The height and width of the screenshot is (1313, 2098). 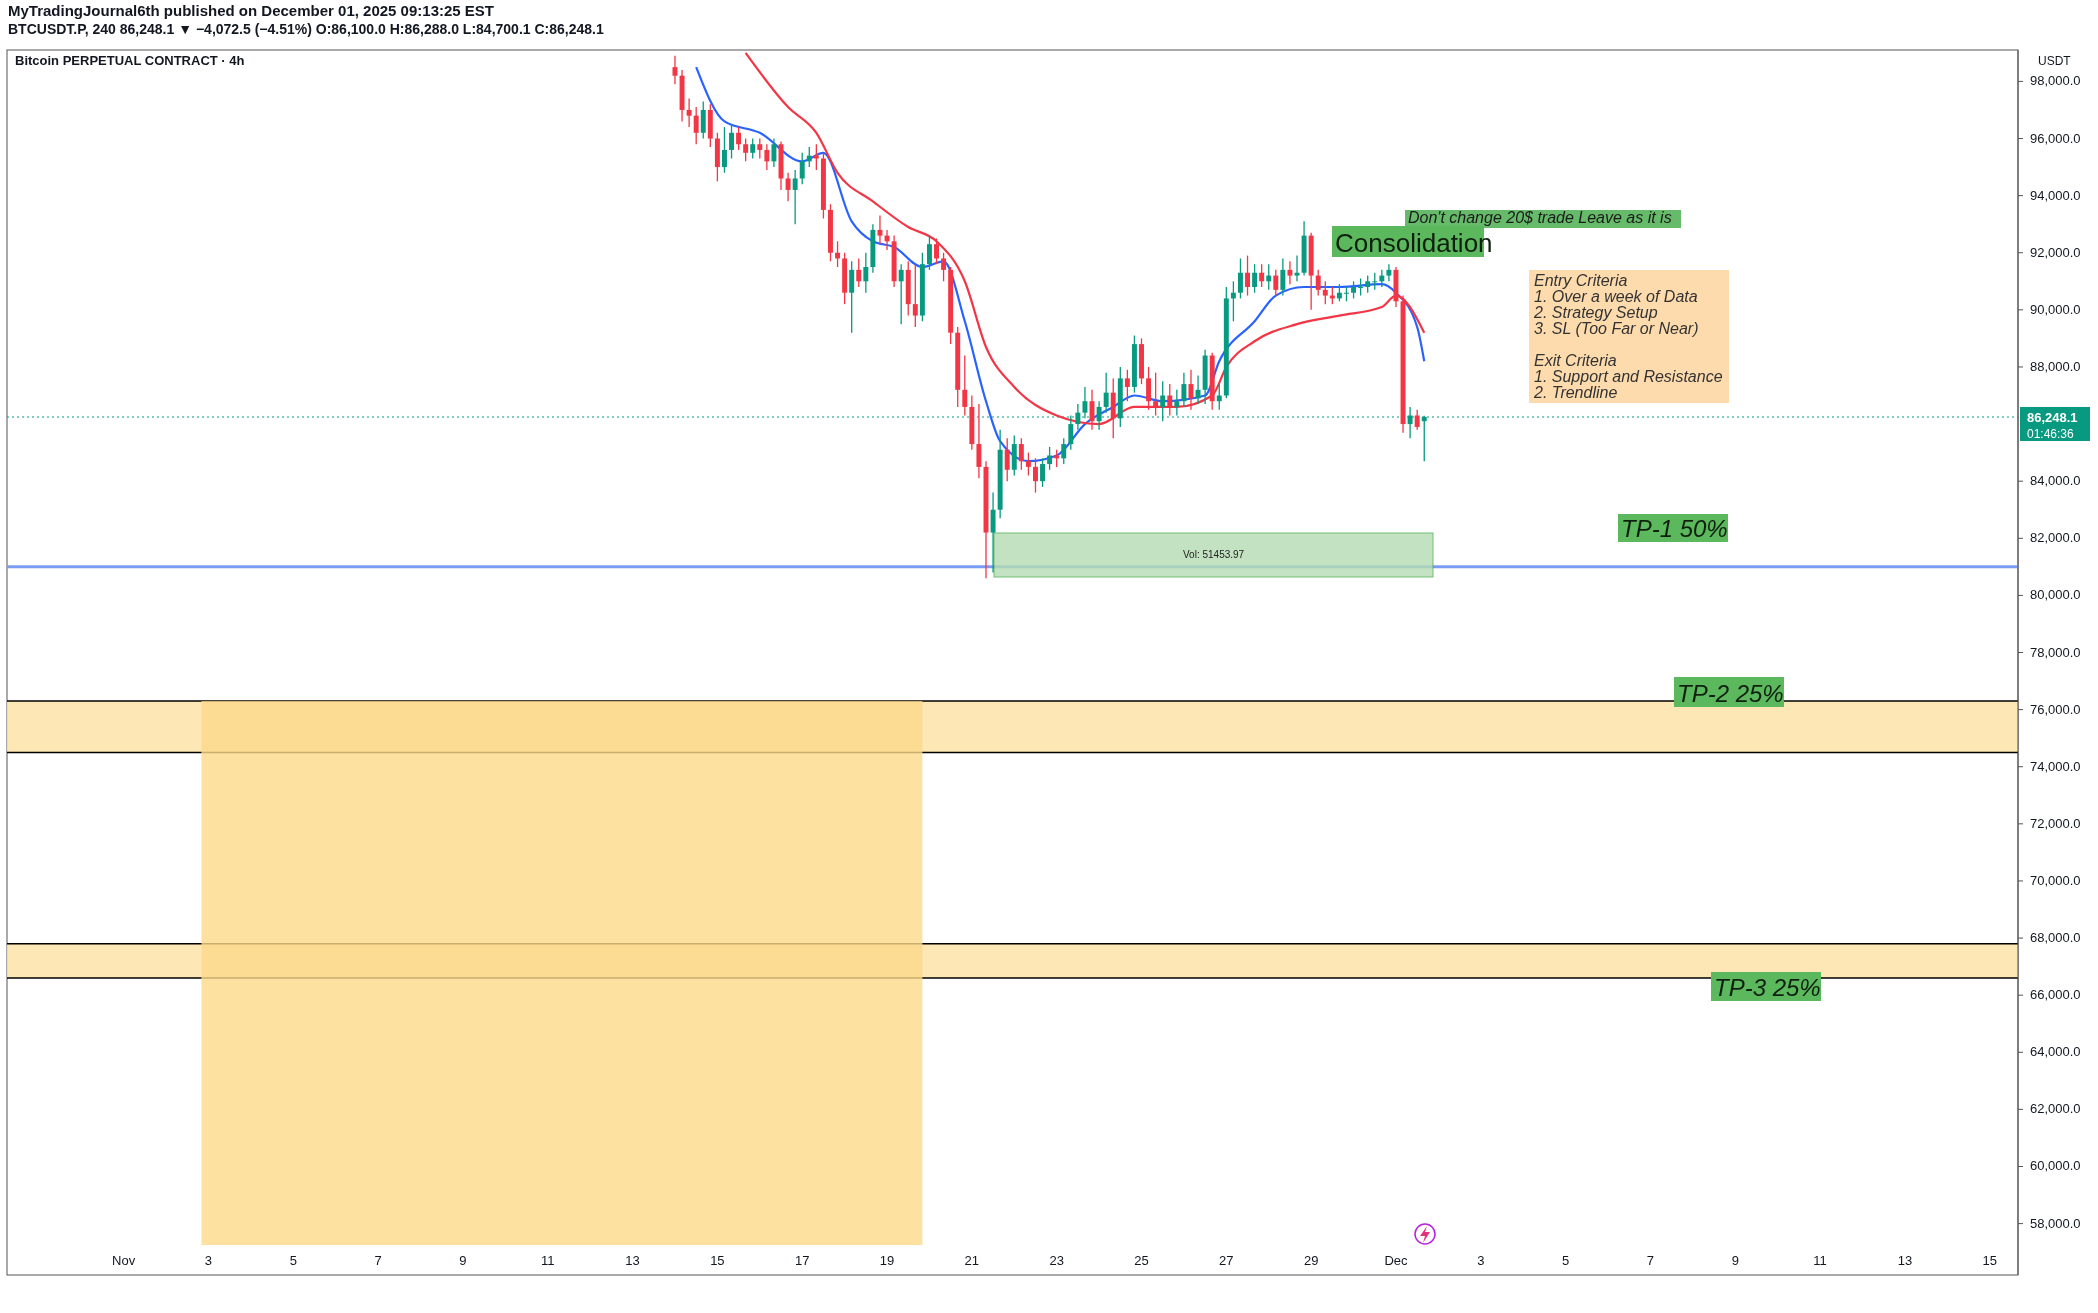 I want to click on ref-line-label: 86,248.1, so click(x=2052, y=417).